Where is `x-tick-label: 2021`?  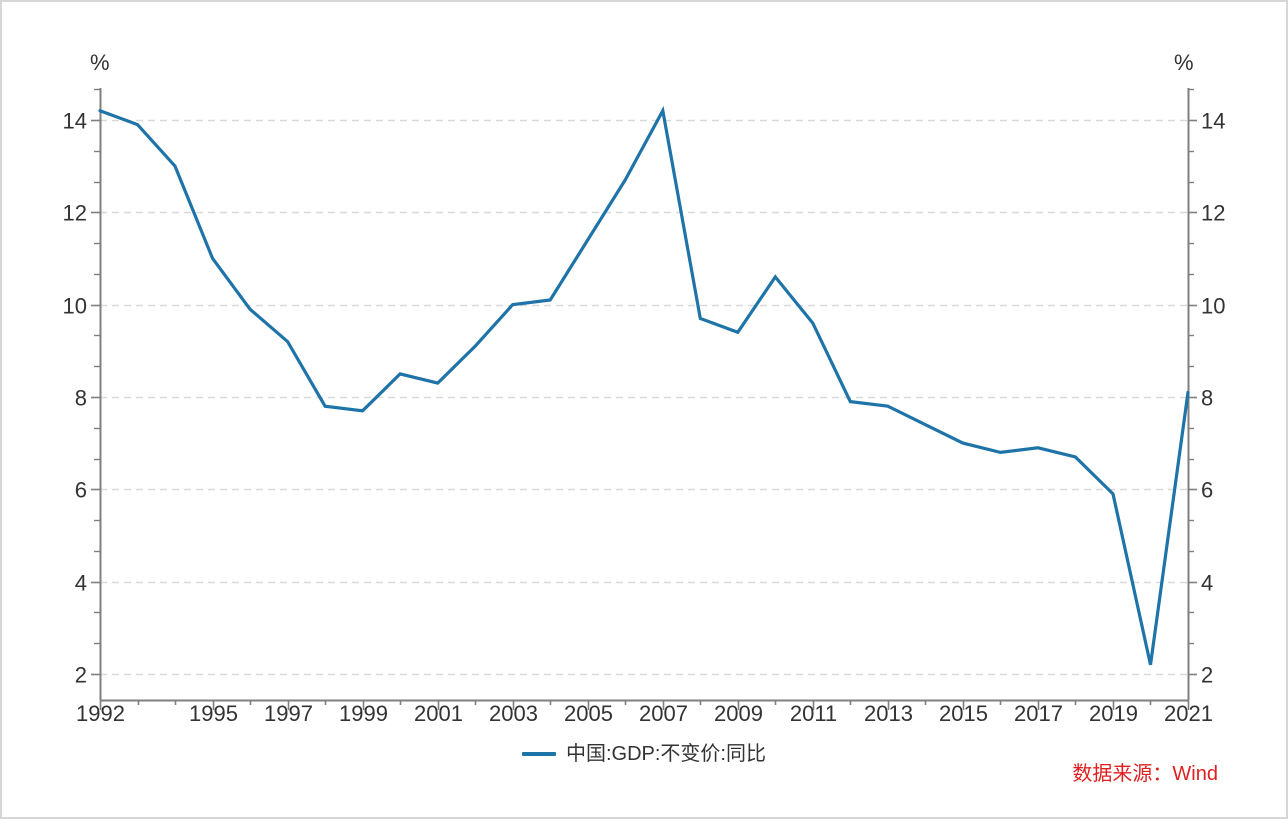
x-tick-label: 2021 is located at coordinates (1188, 713).